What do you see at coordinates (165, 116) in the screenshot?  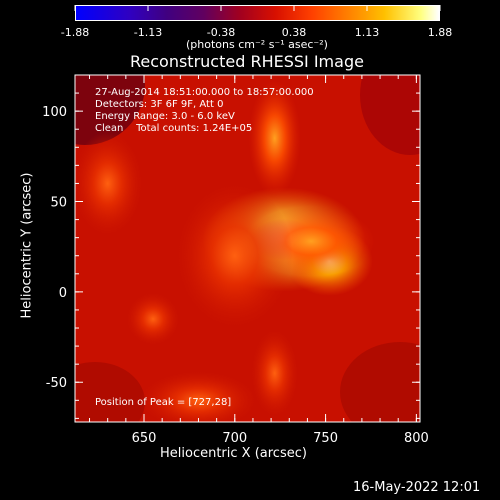 I see `annotation-energy: Energy Range: 3.0 - 6.0 keV` at bounding box center [165, 116].